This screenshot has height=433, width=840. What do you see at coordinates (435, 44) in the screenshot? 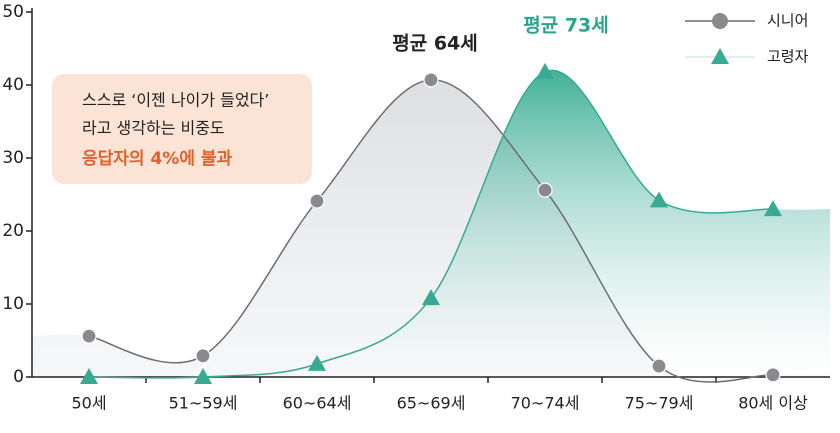
I see `annotation: 평균 64세` at bounding box center [435, 44].